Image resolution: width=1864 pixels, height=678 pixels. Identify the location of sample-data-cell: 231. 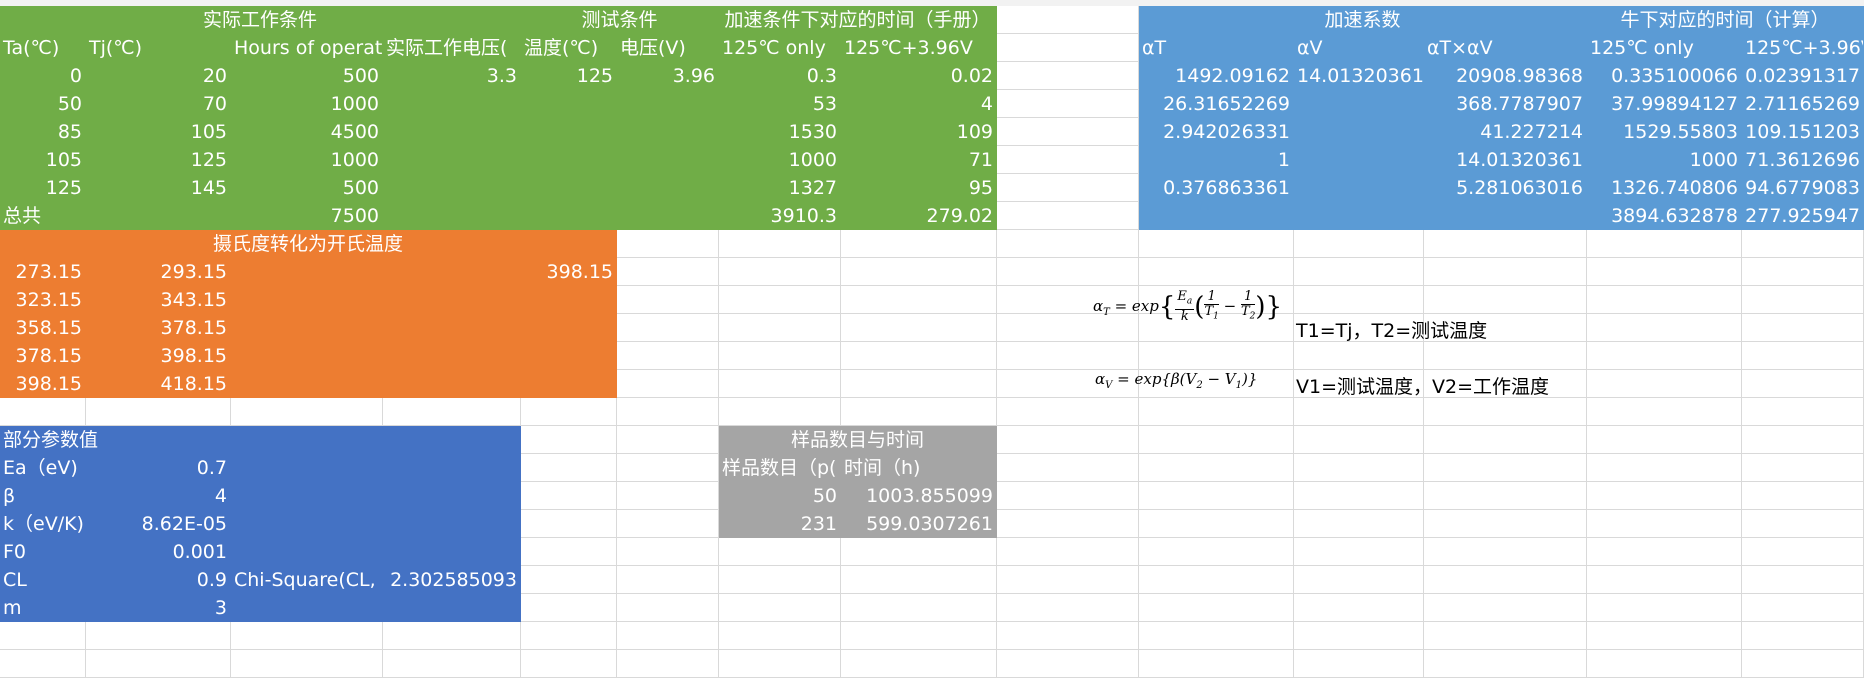
(780, 524).